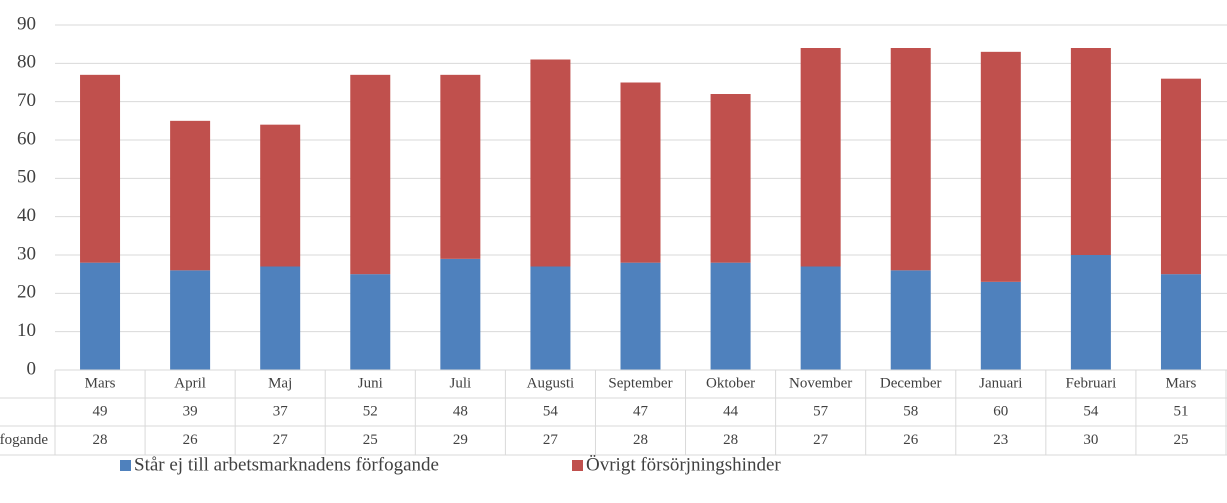 The width and height of the screenshot is (1227, 503). Describe the element at coordinates (26, 138) in the screenshot. I see `y-tick-label: 60` at that location.